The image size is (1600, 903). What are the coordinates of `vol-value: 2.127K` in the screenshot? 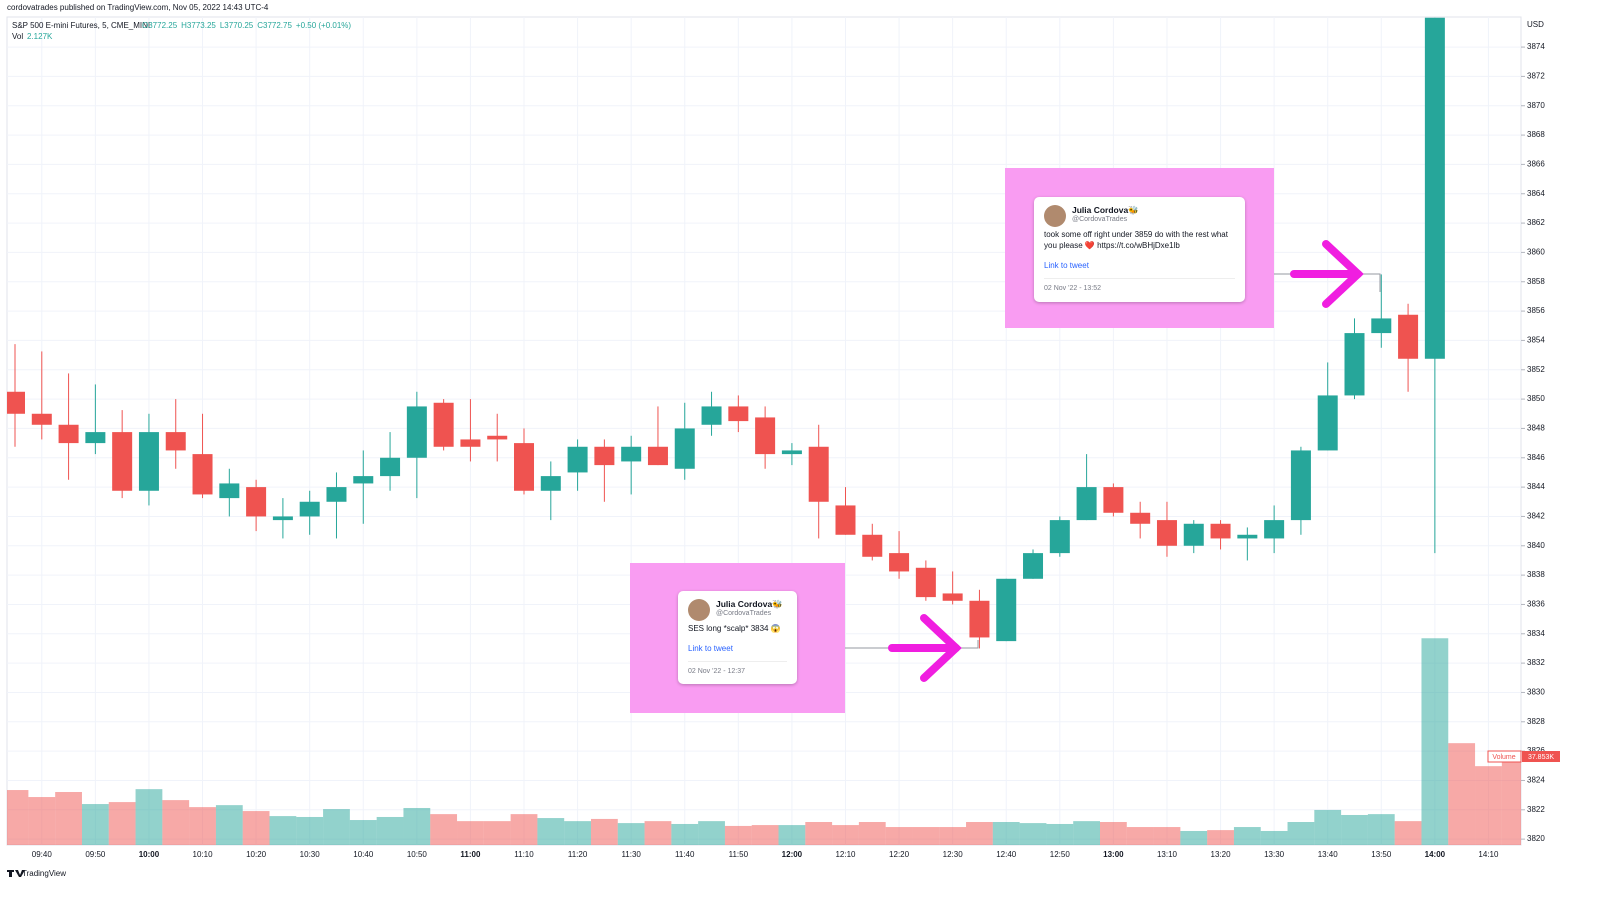 It's located at (40, 36).